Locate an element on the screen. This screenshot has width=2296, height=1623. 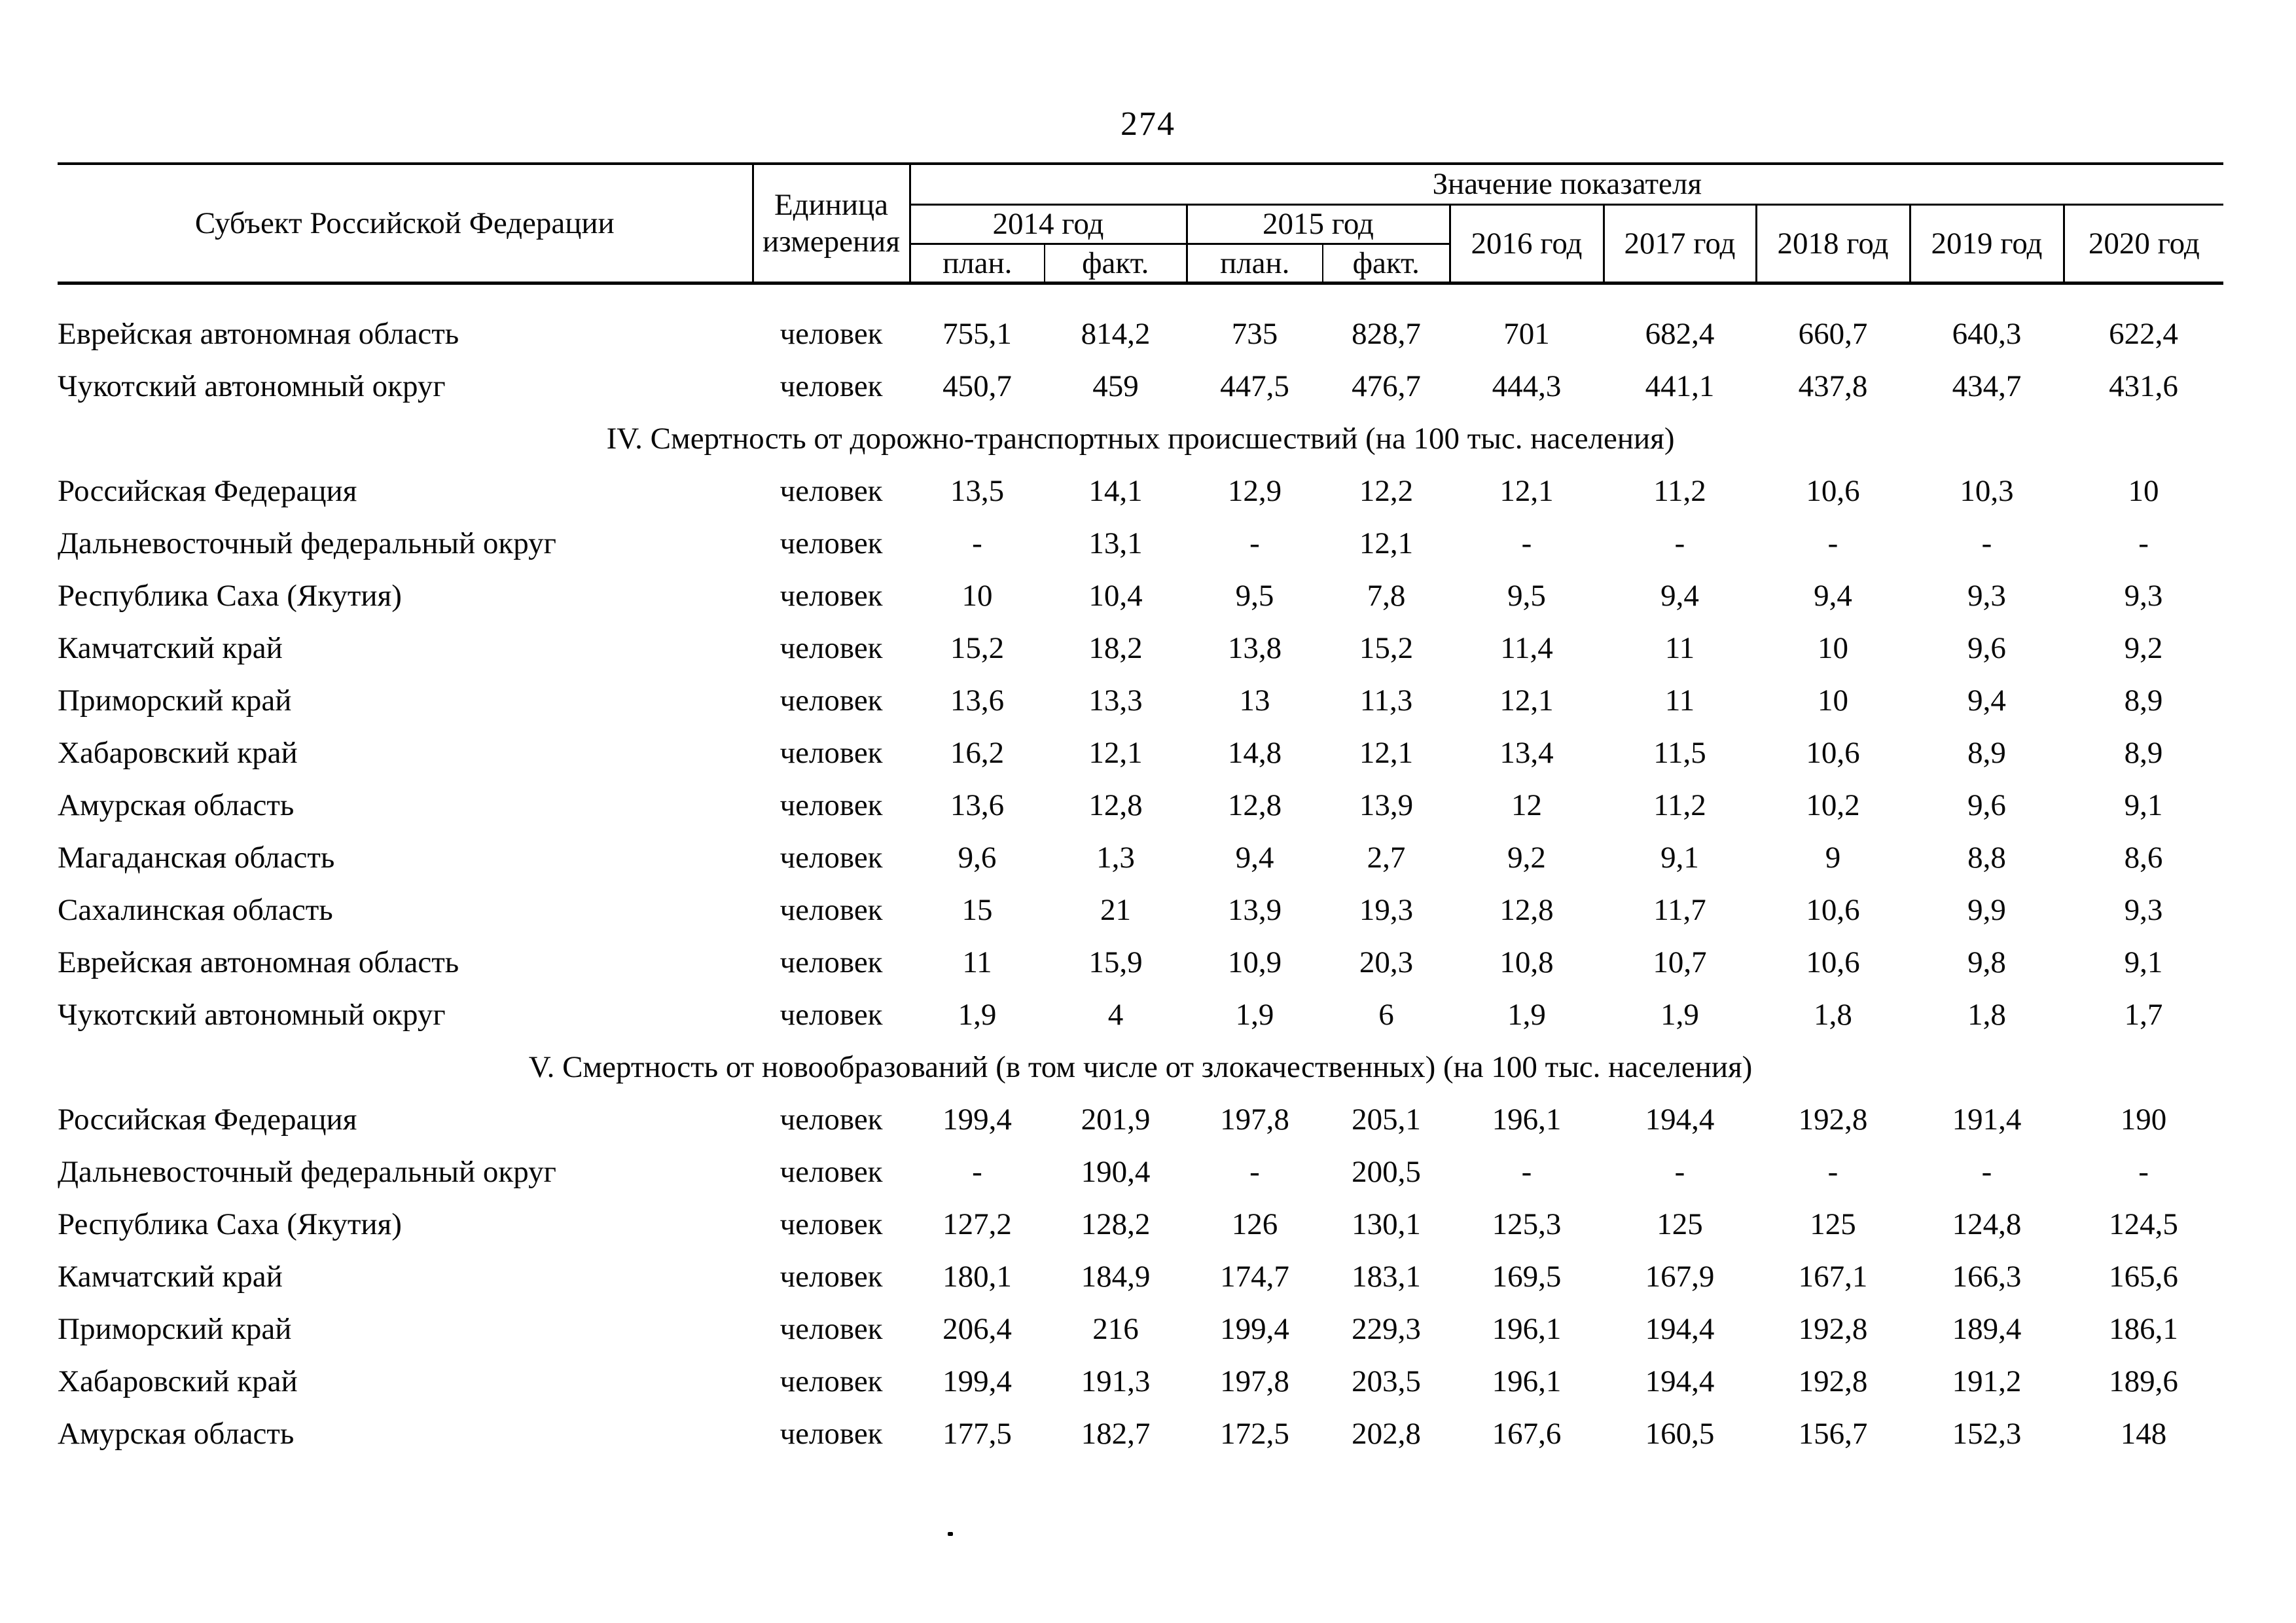
value-cell: 10,3 is located at coordinates (1987, 491).